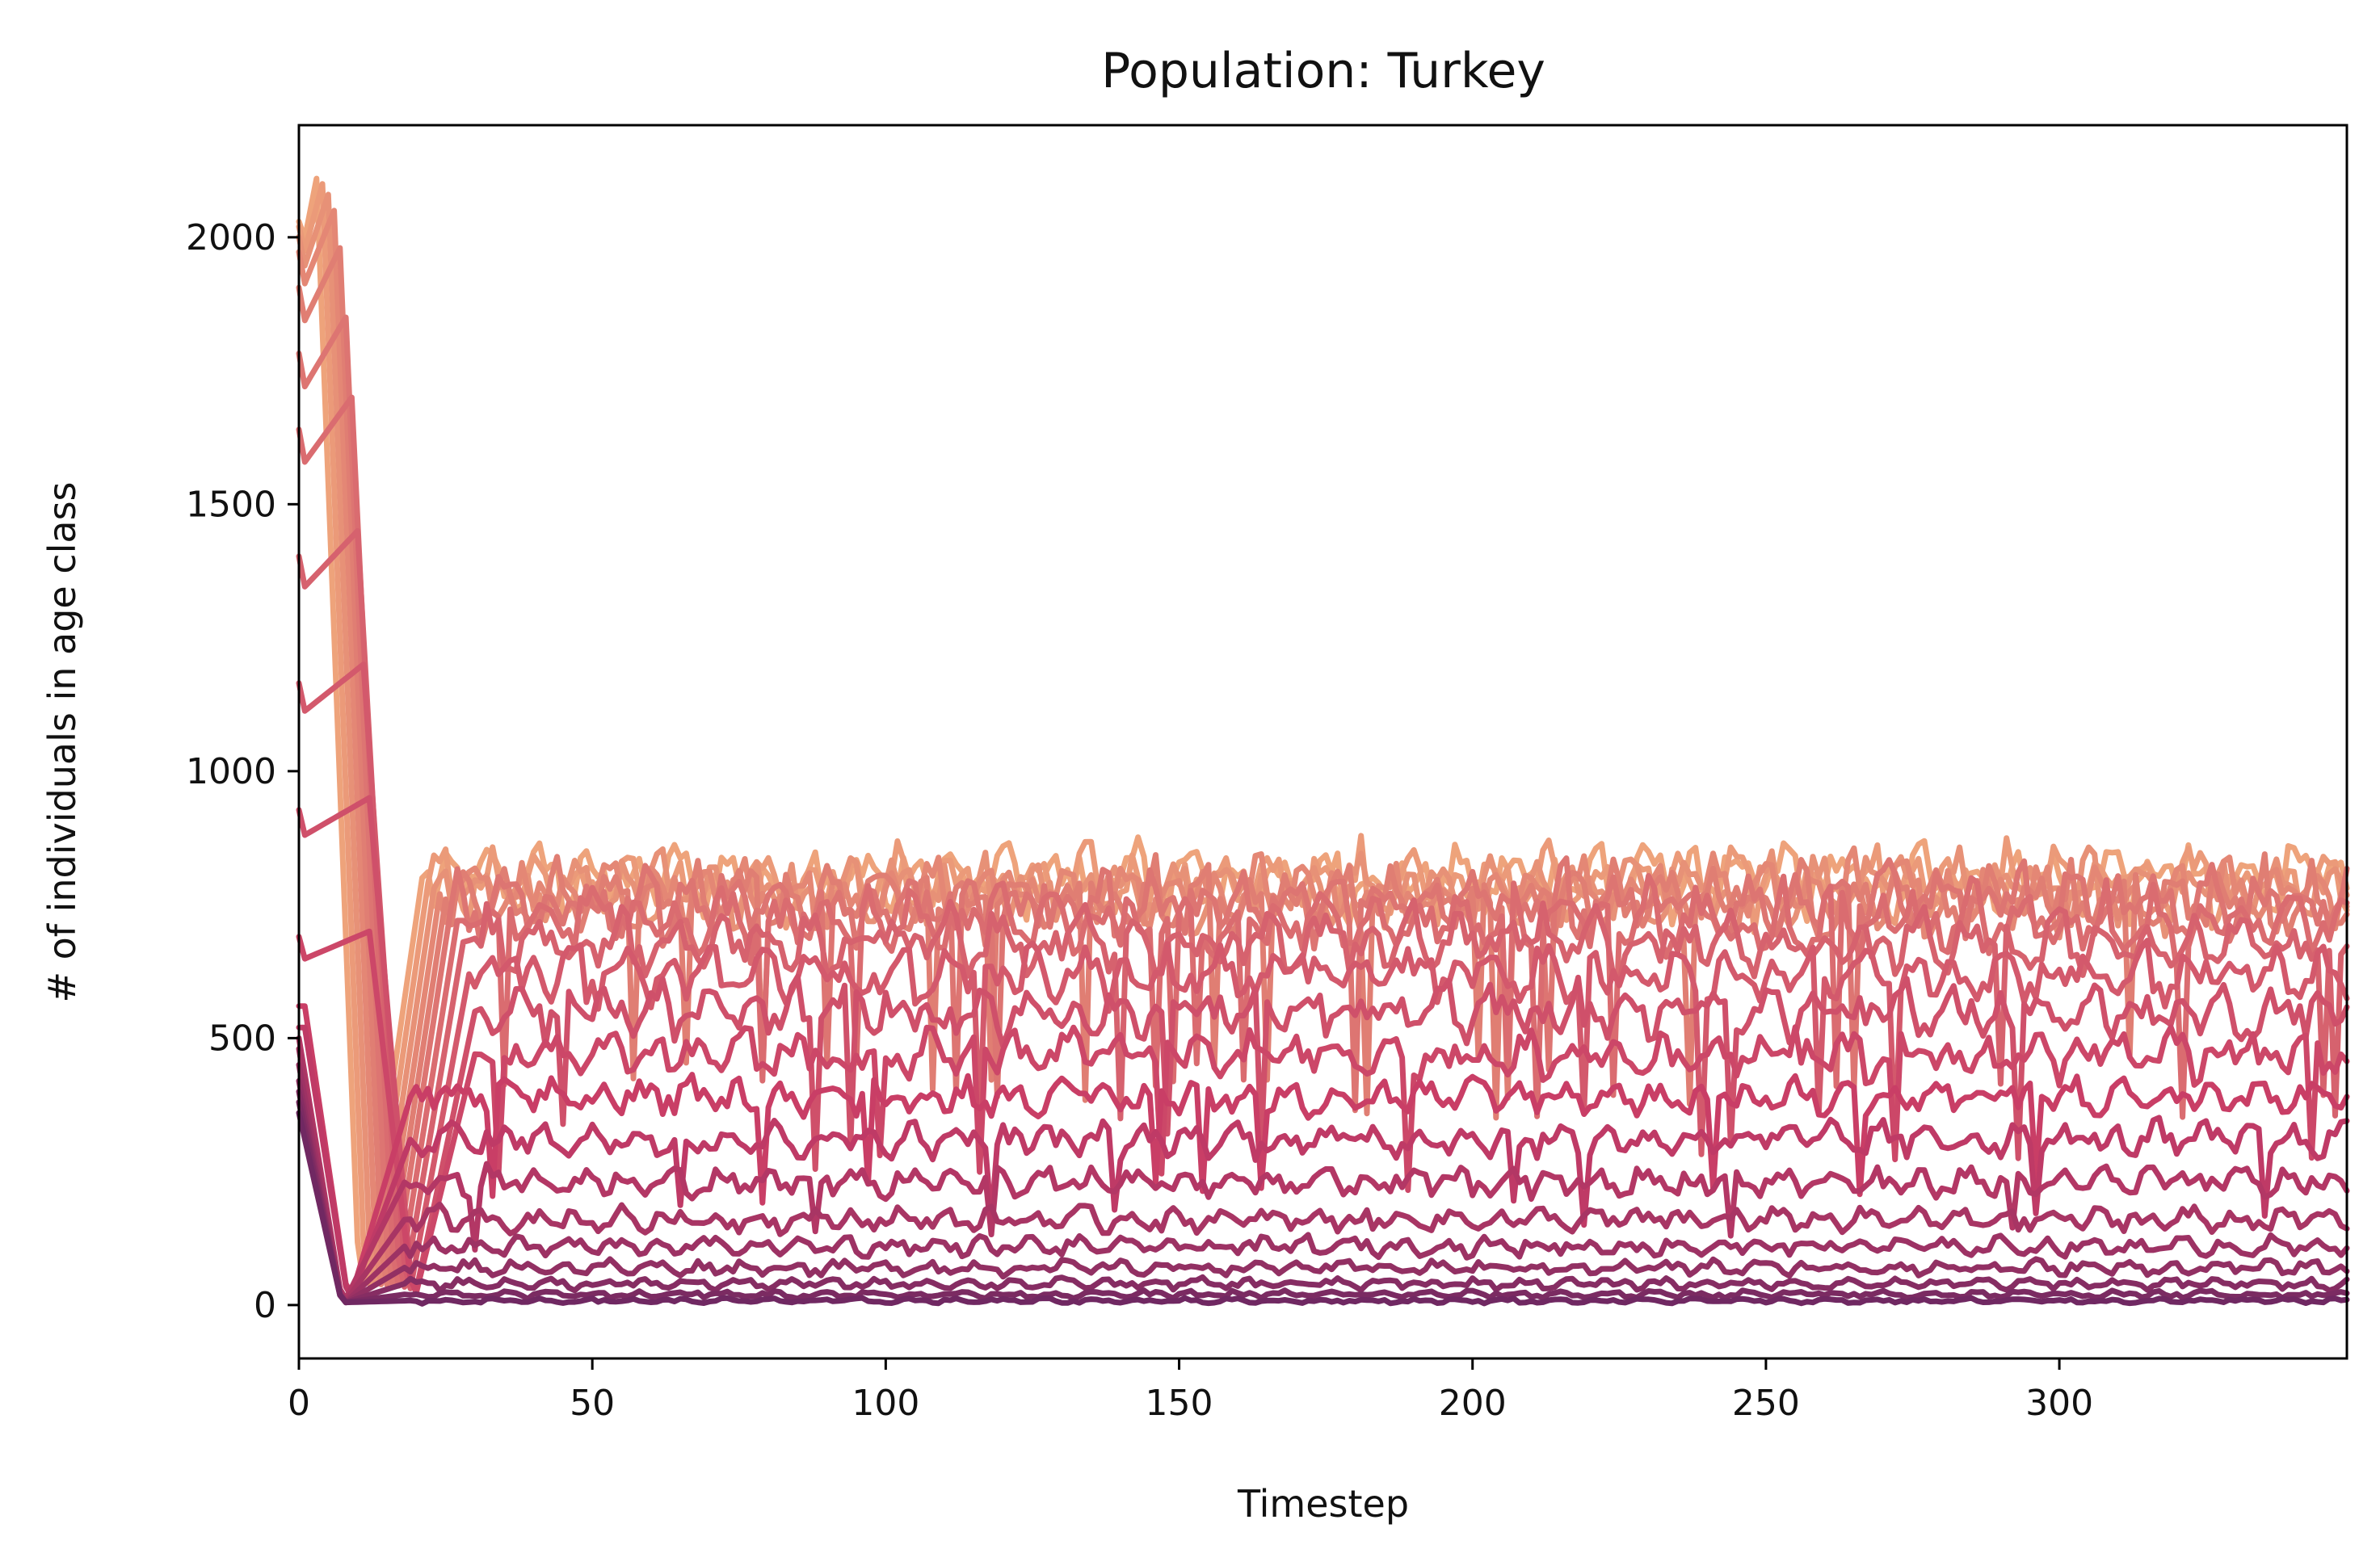 This screenshot has width=2380, height=1566. What do you see at coordinates (2059, 1403) in the screenshot?
I see `x-tick-label: 300` at bounding box center [2059, 1403].